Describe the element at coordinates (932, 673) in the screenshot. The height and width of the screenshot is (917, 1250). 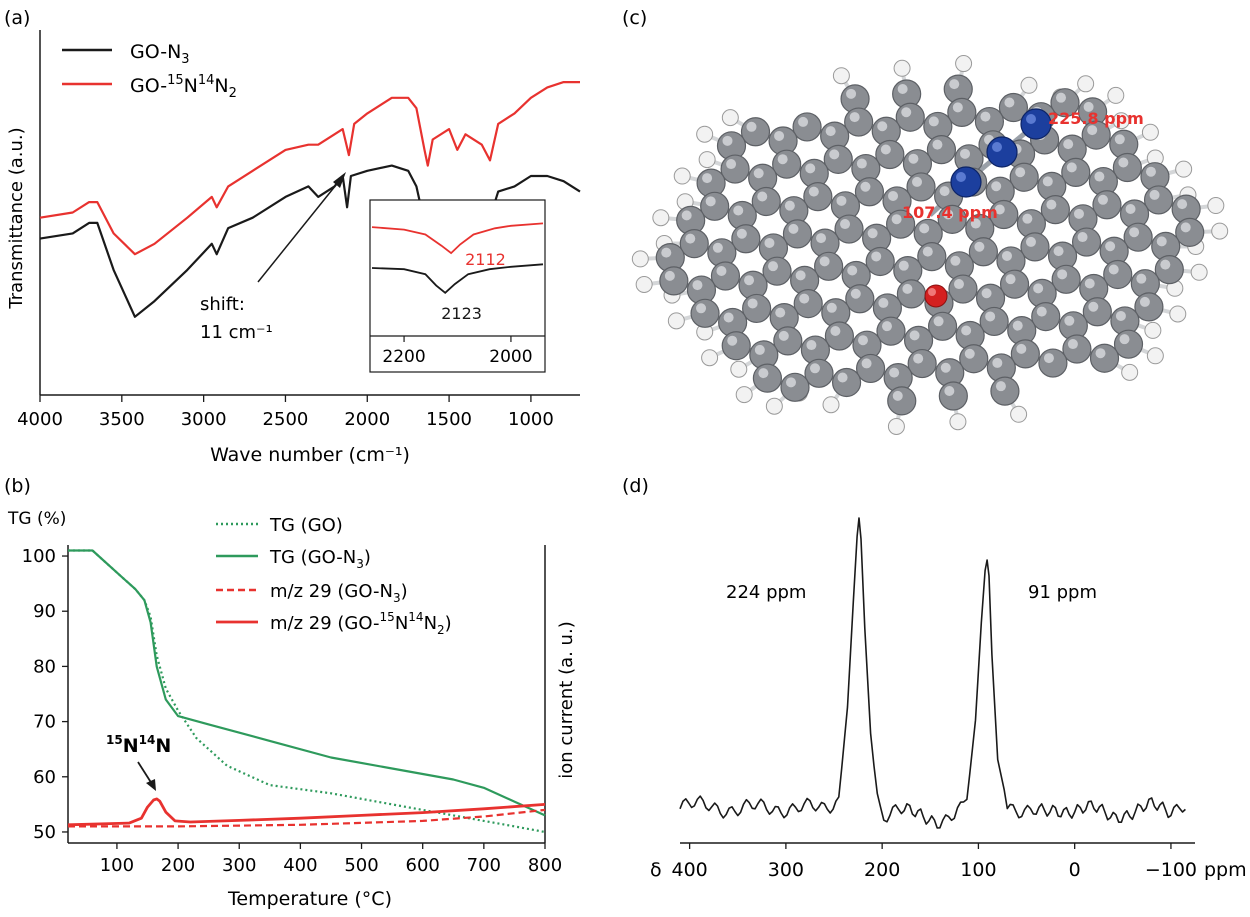
I see `nmr-spectrum-line` at that location.